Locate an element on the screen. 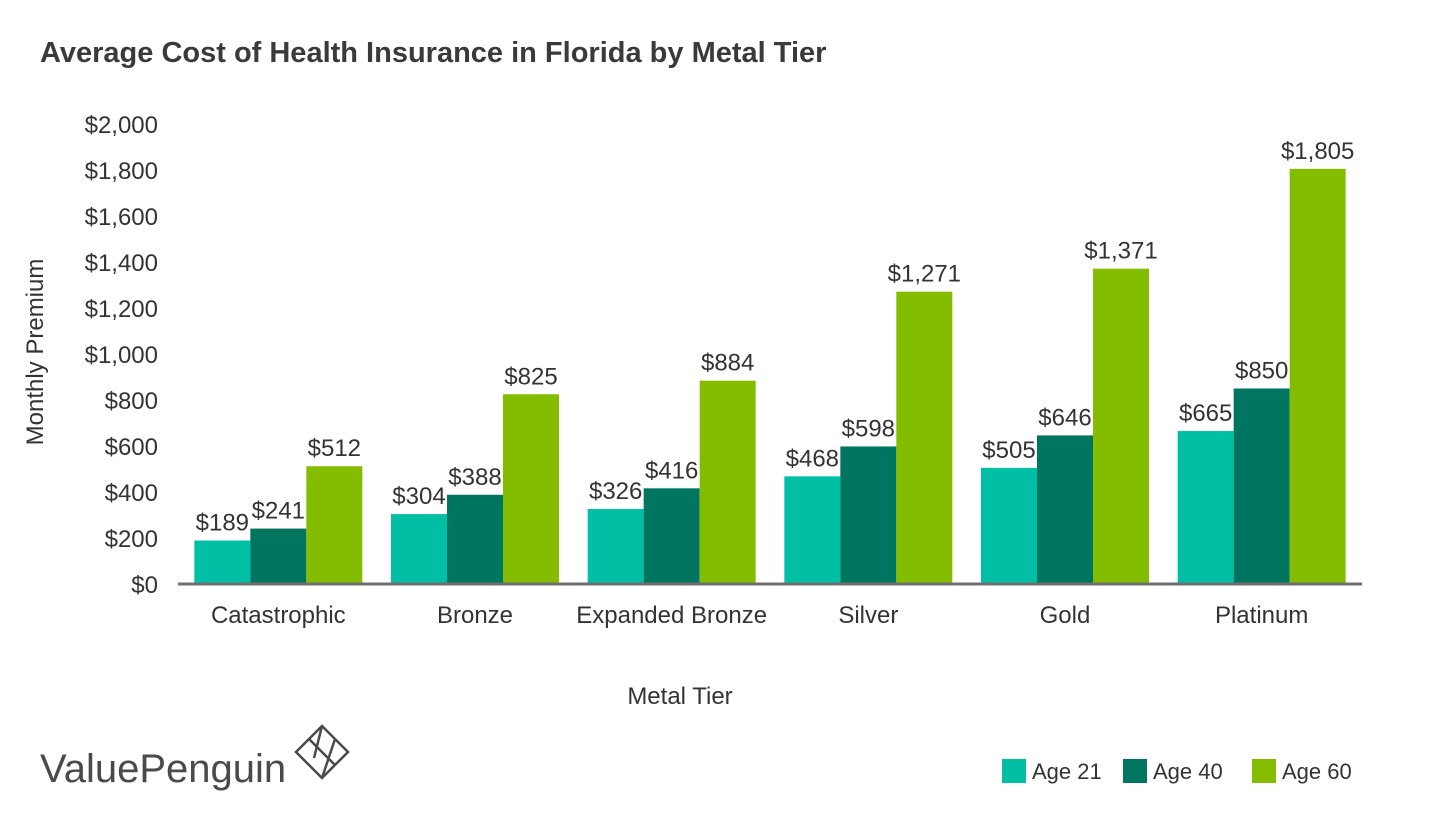 This screenshot has width=1440, height=828. y-tick-label: $1,200 is located at coordinates (121, 309).